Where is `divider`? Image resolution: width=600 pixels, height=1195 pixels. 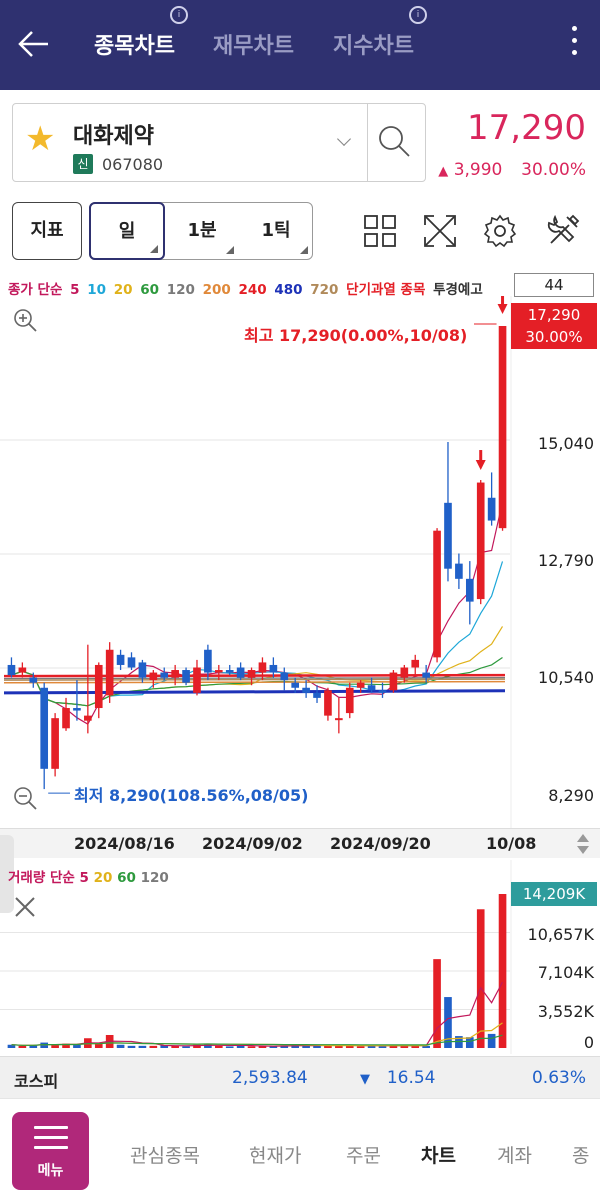 divider is located at coordinates (367, 142).